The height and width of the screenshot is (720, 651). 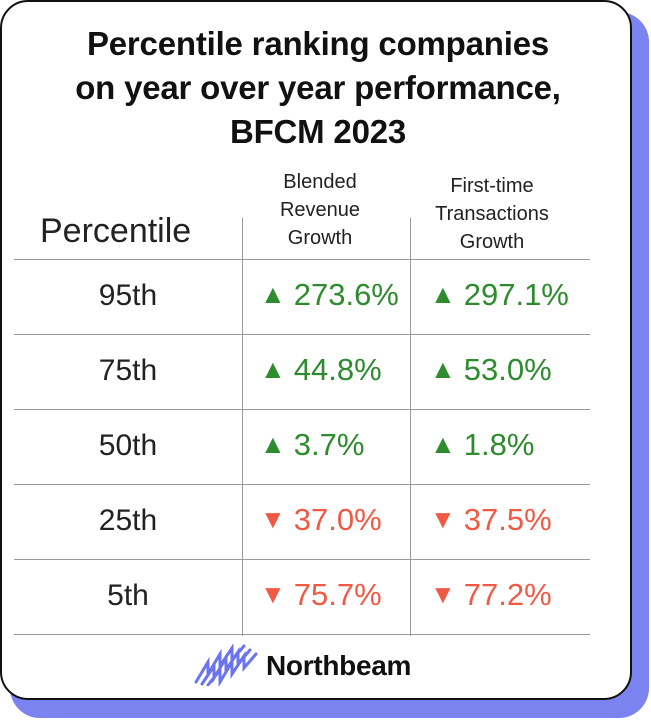 I want to click on blended-revenue-cell: ▲ 3.7%, so click(x=312, y=445).